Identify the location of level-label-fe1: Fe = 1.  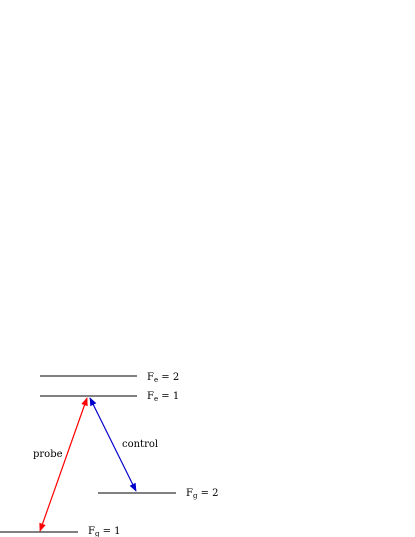
(163, 397).